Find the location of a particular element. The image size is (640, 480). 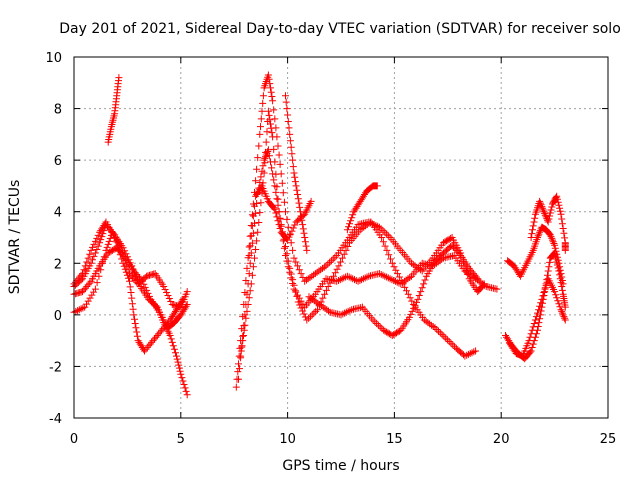

y-tick-label: 10 is located at coordinates (53, 58).